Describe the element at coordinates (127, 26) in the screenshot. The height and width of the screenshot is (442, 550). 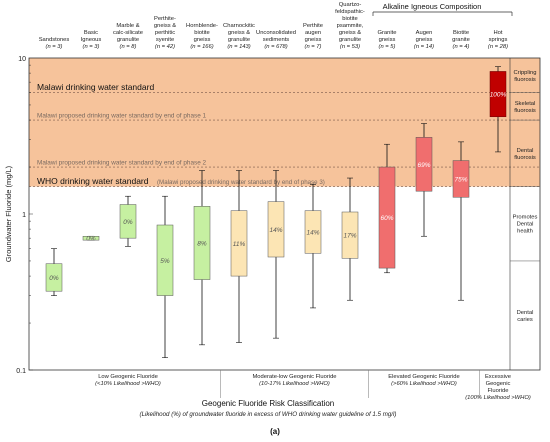
I see `category-label: Marble &` at that location.